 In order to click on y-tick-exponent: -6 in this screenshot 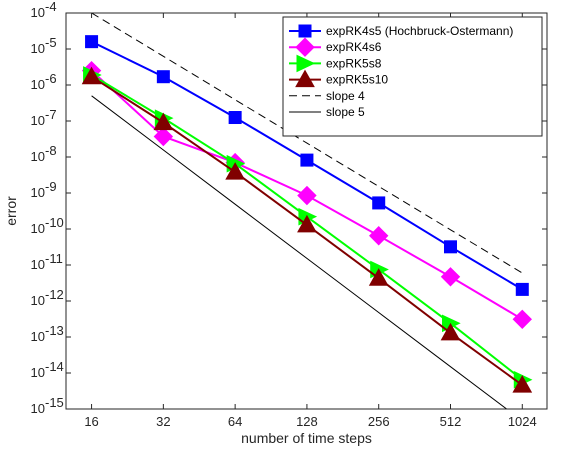, I will do `click(51, 78)`.